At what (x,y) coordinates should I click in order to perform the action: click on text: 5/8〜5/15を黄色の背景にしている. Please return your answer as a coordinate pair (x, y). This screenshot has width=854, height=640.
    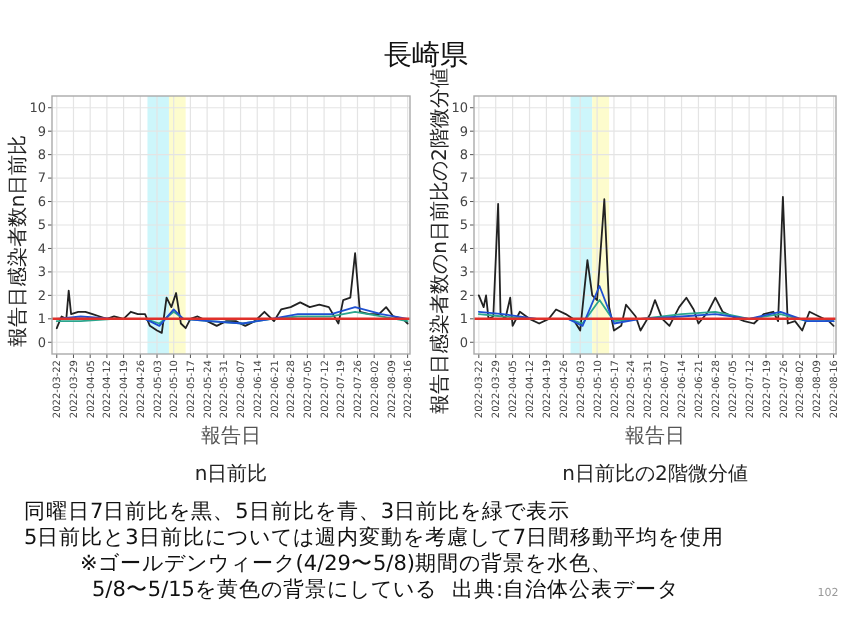
    Looking at the image, I should click on (264, 589).